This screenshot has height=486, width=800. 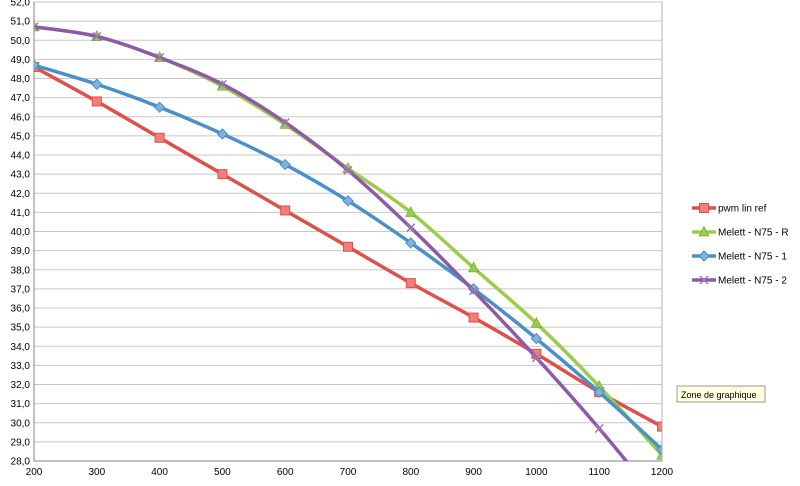 I want to click on legend-item-pwm-lin-ref: pwm lin ref, so click(x=729, y=209).